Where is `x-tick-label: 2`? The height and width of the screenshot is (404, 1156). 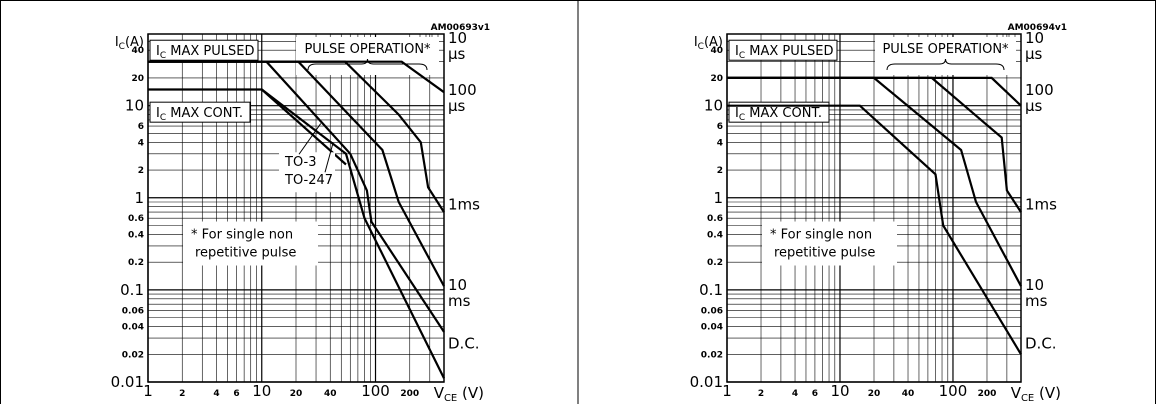 x-tick-label: 2 is located at coordinates (761, 394).